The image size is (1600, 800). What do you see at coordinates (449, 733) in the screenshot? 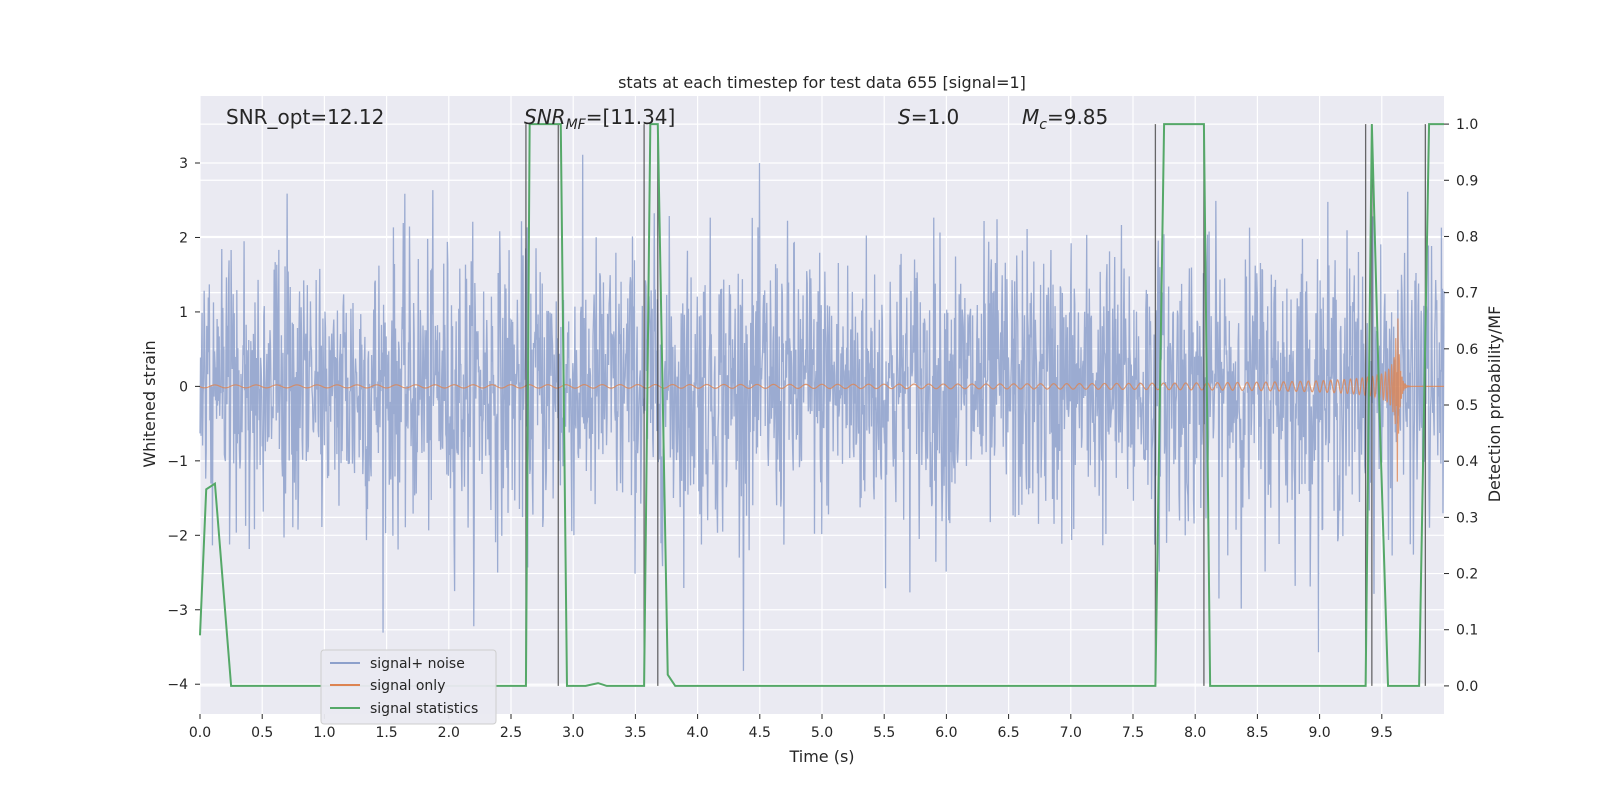
I see `x-tick-label: 2.0` at bounding box center [449, 733].